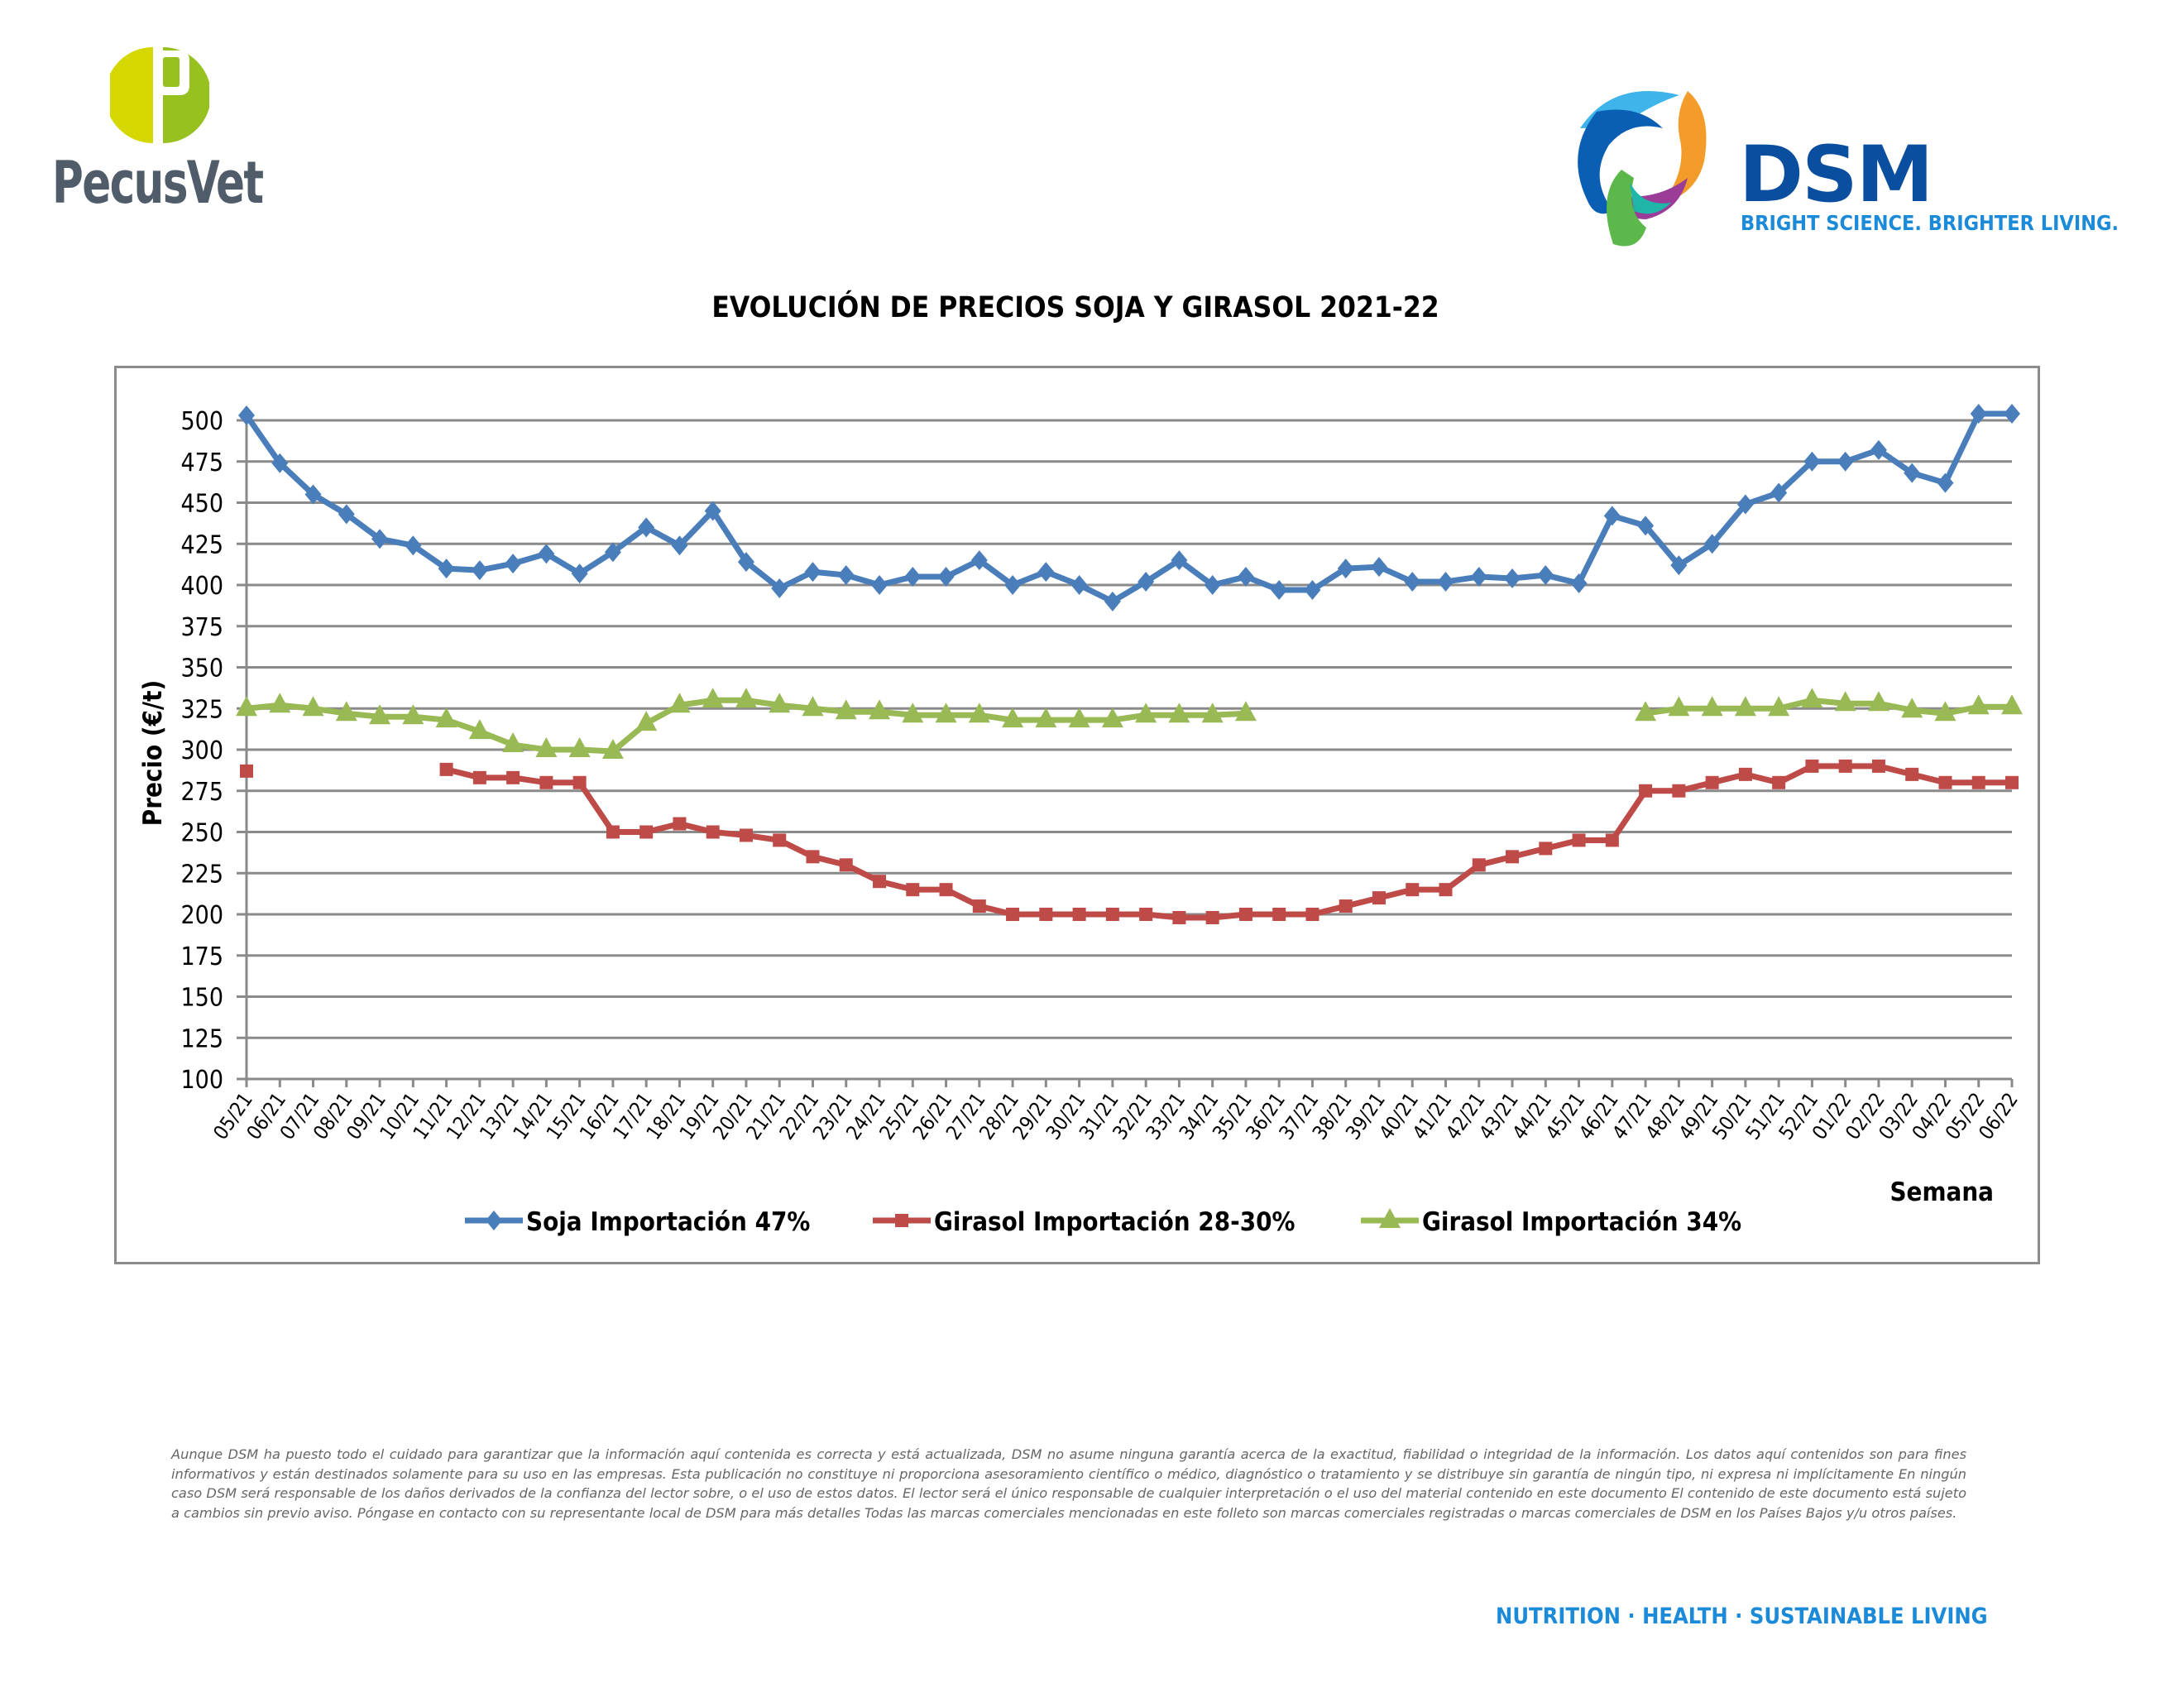 This screenshot has height=1688, width=2184. Describe the element at coordinates (201, 792) in the screenshot. I see `y-tick-label: 275` at that location.